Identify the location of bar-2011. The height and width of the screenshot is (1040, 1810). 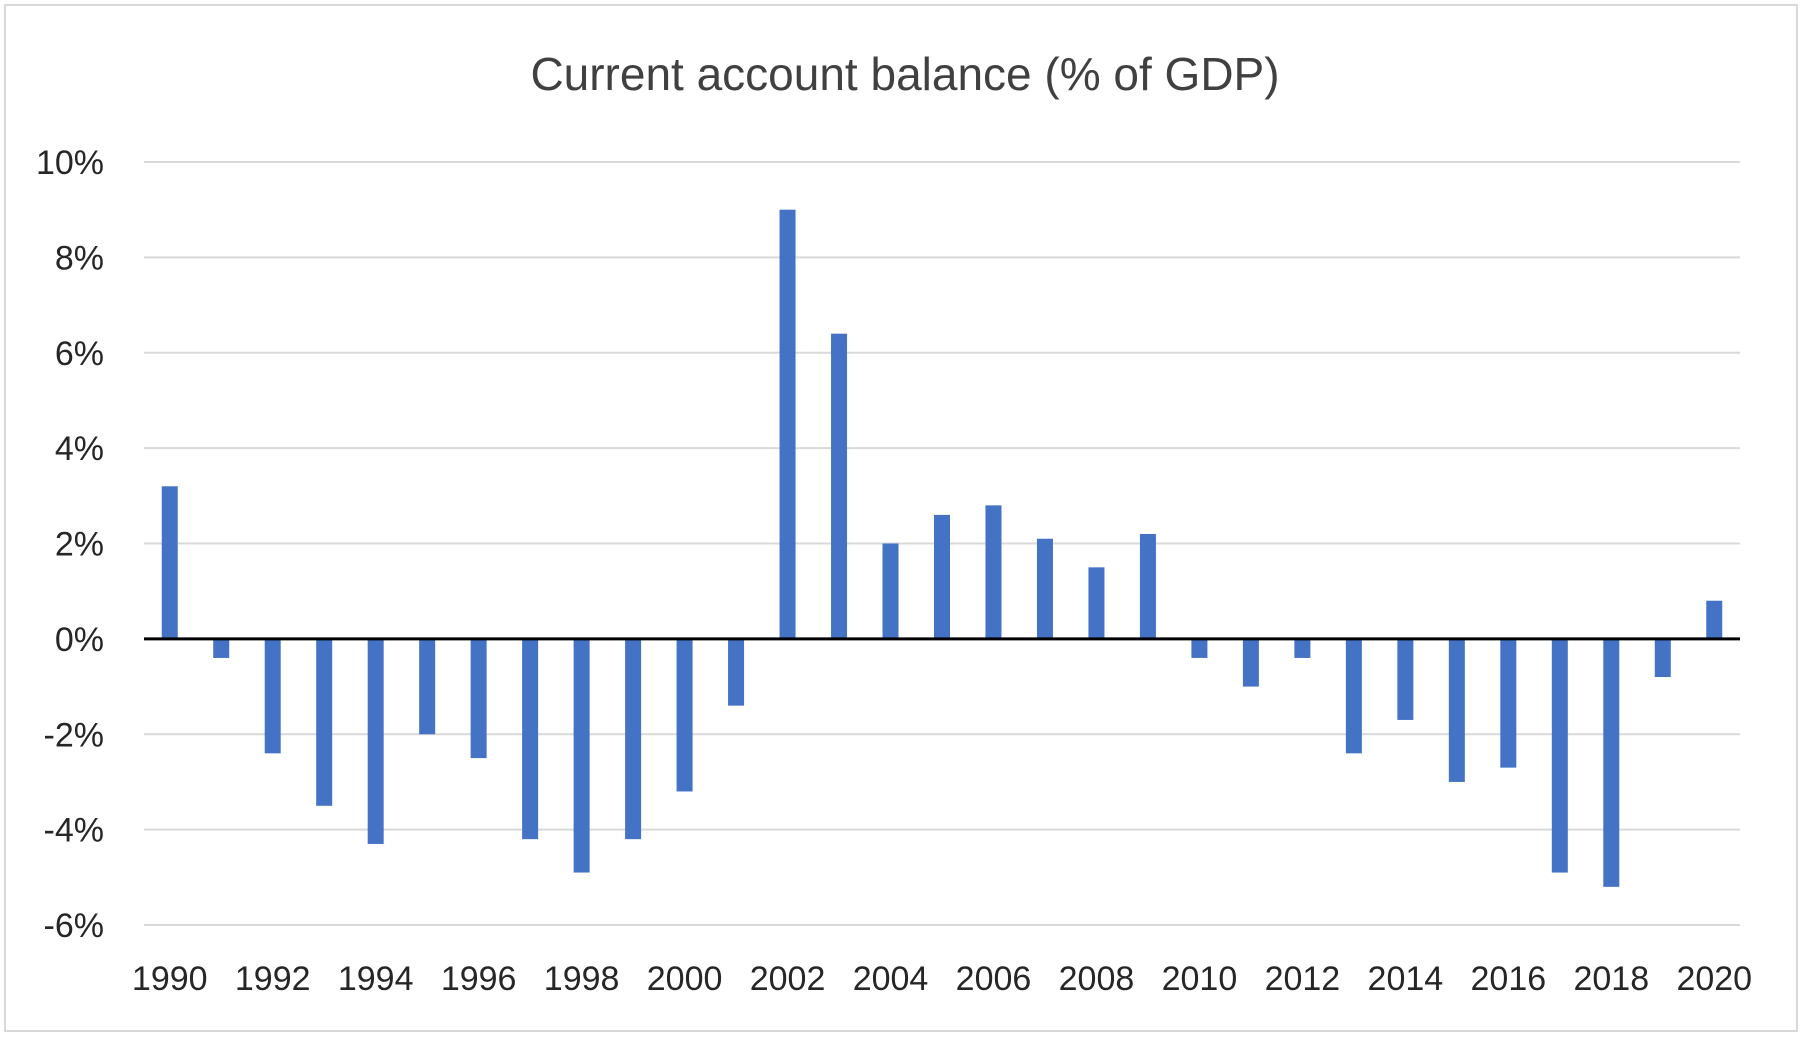
(1250, 662).